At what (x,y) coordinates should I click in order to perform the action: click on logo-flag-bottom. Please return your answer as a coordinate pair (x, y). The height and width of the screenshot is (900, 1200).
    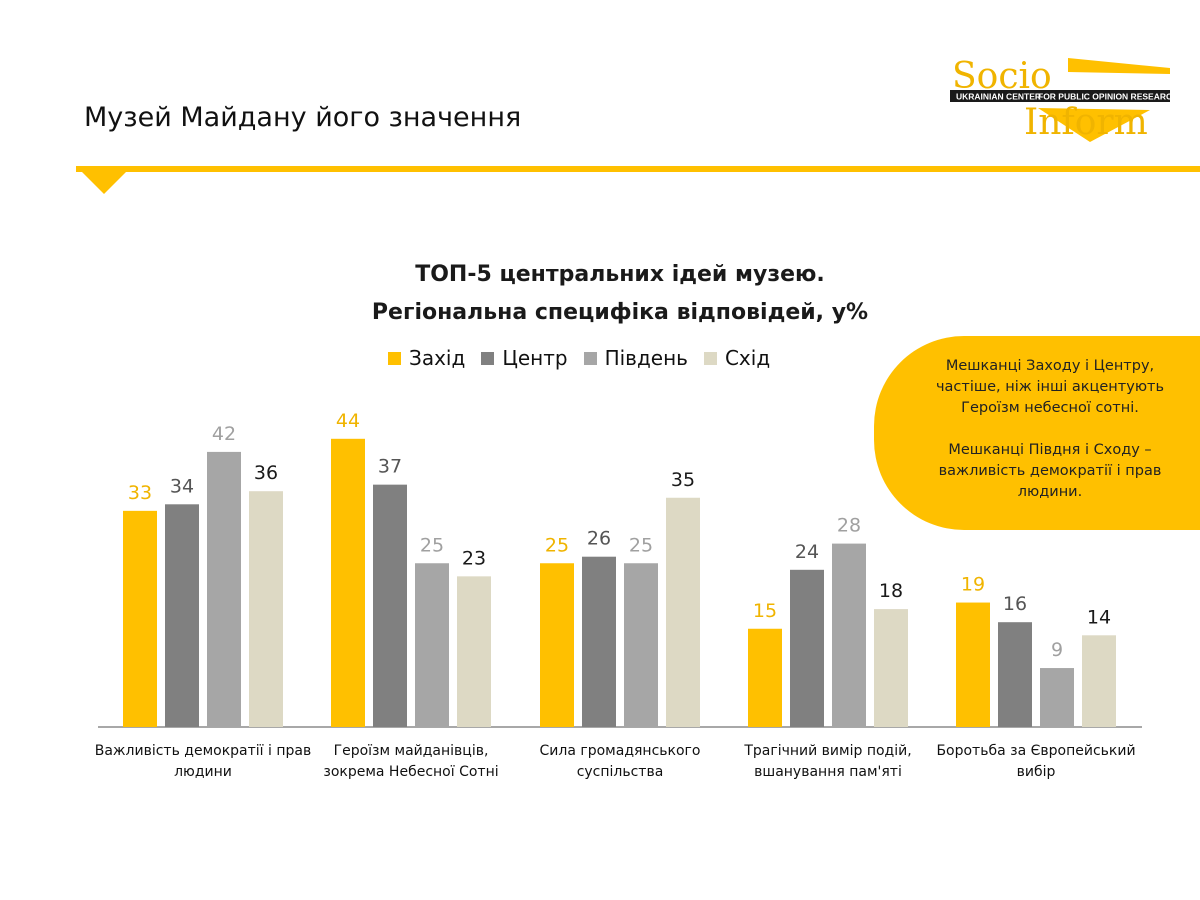
    Looking at the image, I should click on (1094, 125).